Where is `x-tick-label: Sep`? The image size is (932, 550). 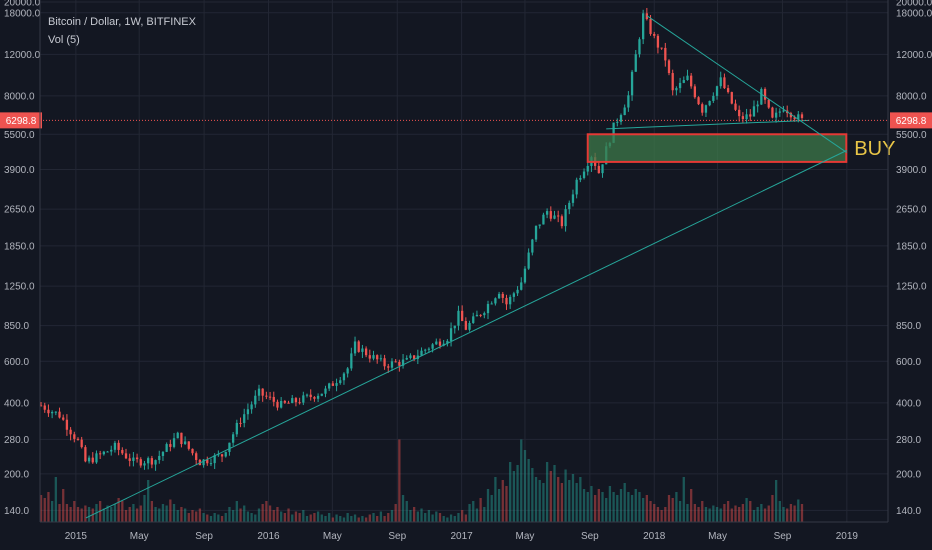
x-tick-label: Sep is located at coordinates (397, 536).